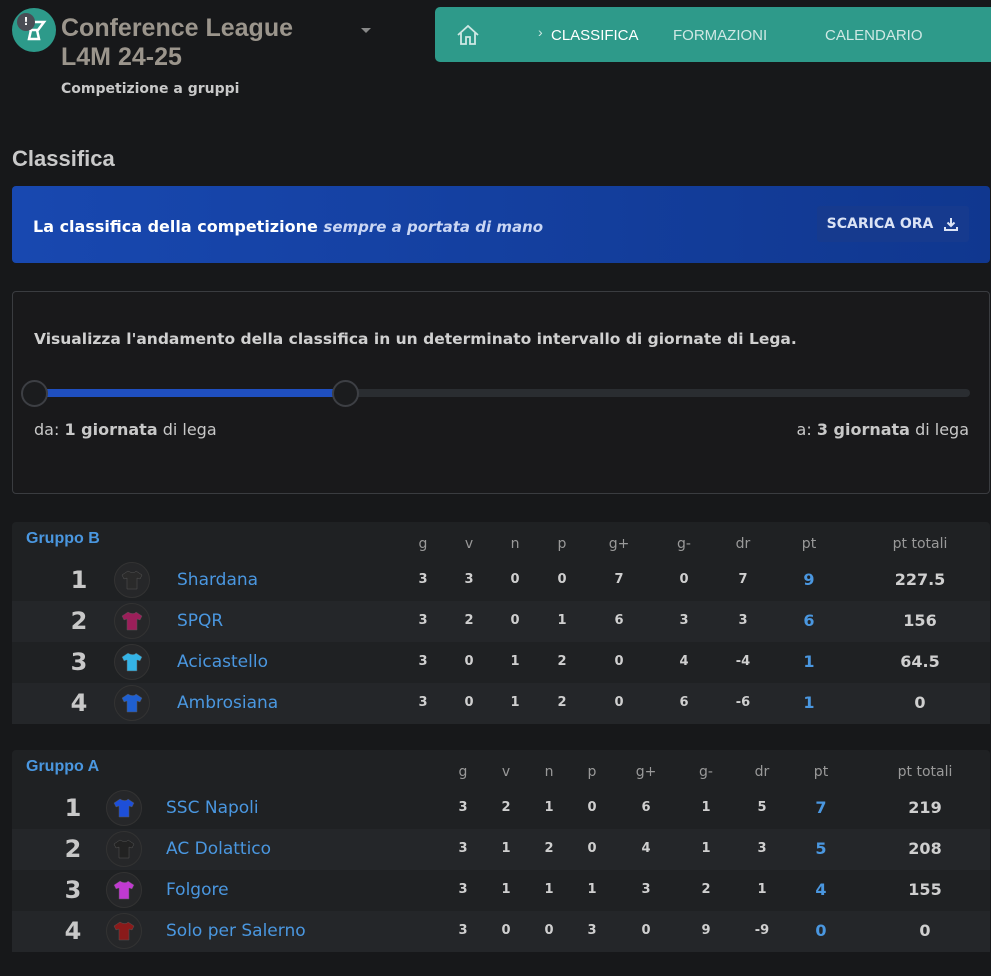 The height and width of the screenshot is (976, 991). What do you see at coordinates (920, 579) in the screenshot?
I see `total-points: 227.5` at bounding box center [920, 579].